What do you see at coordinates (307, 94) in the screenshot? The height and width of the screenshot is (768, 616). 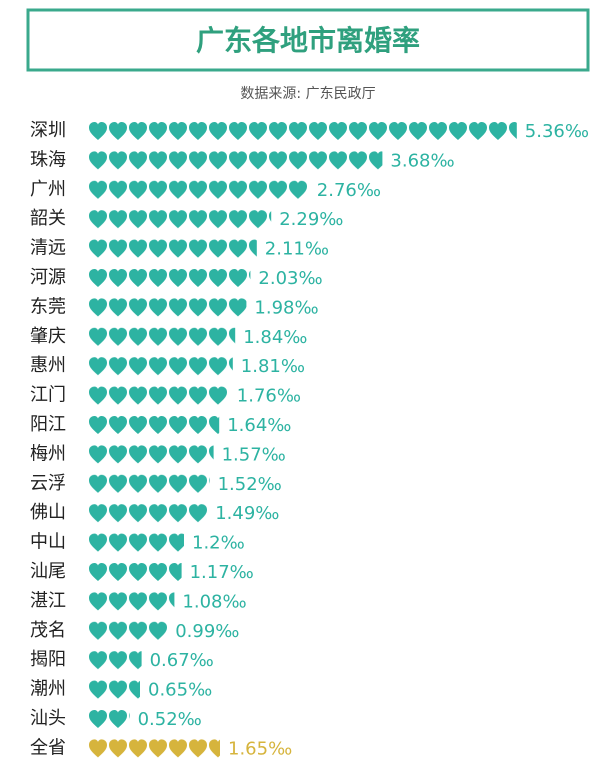 I see `chart-subtitle: 数据来源: 广东民政厅` at bounding box center [307, 94].